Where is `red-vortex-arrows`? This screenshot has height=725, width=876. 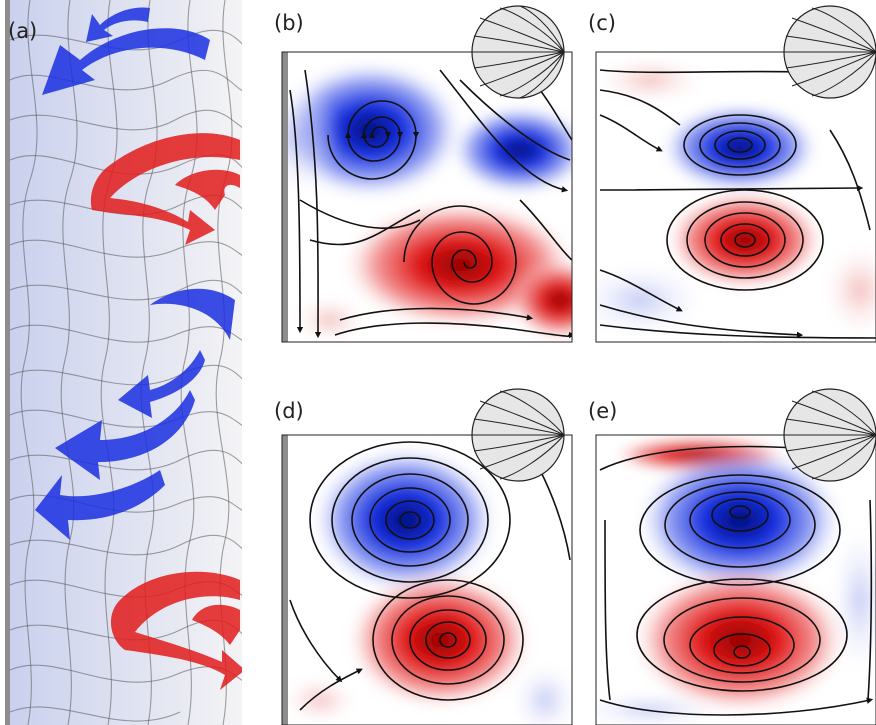 red-vortex-arrows is located at coordinates (166, 411).